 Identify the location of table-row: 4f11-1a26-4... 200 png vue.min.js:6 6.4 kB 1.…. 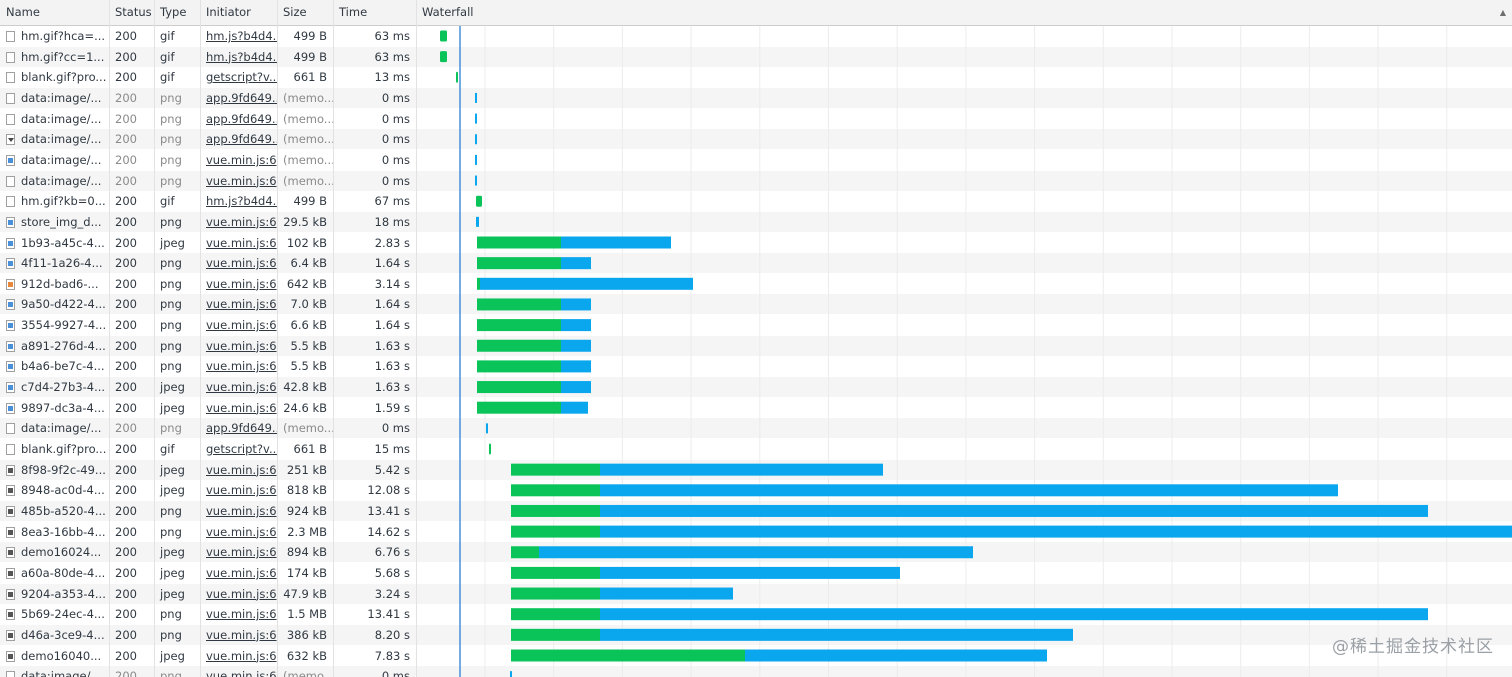
(756, 263).